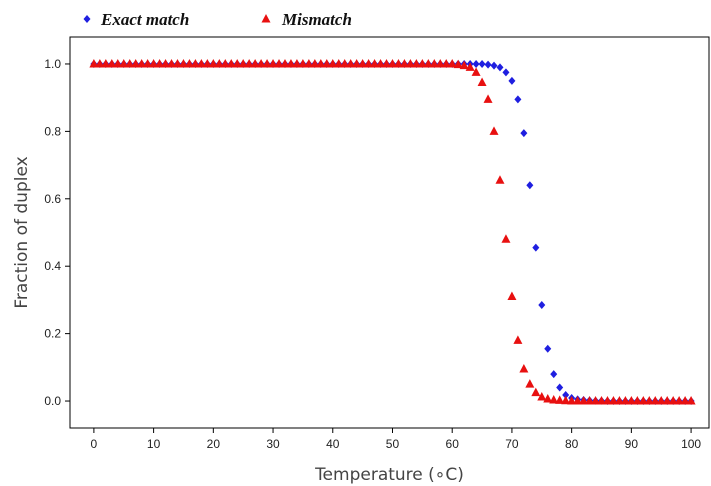 The width and height of the screenshot is (711, 486). I want to click on y-tick-label: 0.8, so click(52, 131).